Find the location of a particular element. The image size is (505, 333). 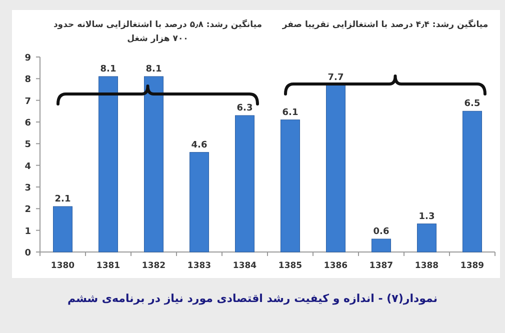

y-tick-label: 8 is located at coordinates (27, 80).